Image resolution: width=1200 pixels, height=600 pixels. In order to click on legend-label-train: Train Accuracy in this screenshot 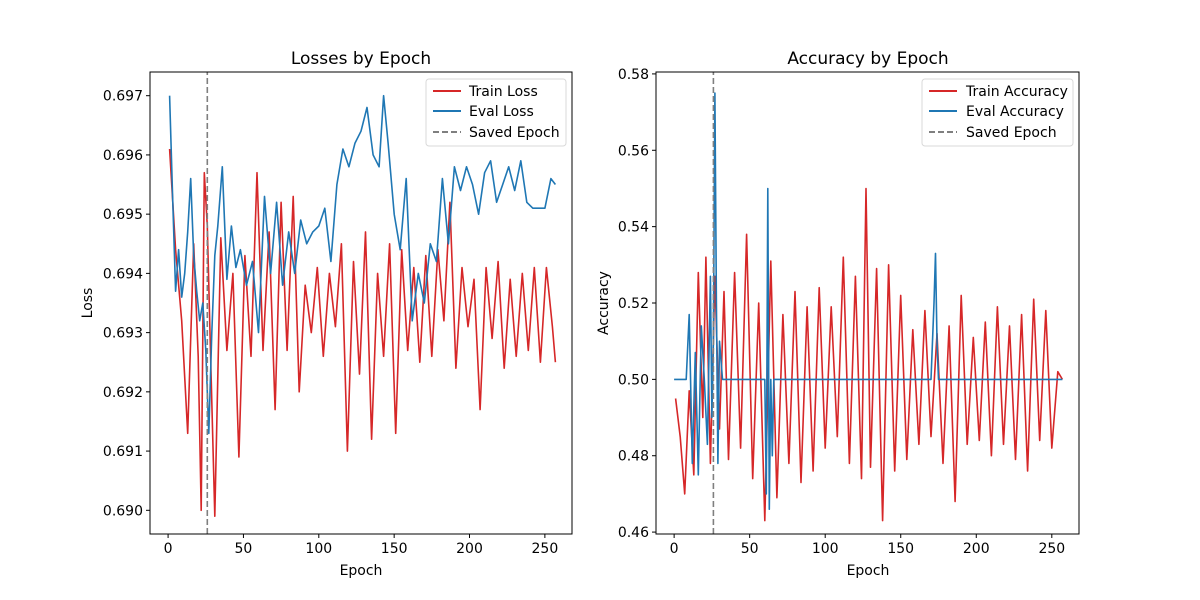, I will do `click(1016, 92)`.